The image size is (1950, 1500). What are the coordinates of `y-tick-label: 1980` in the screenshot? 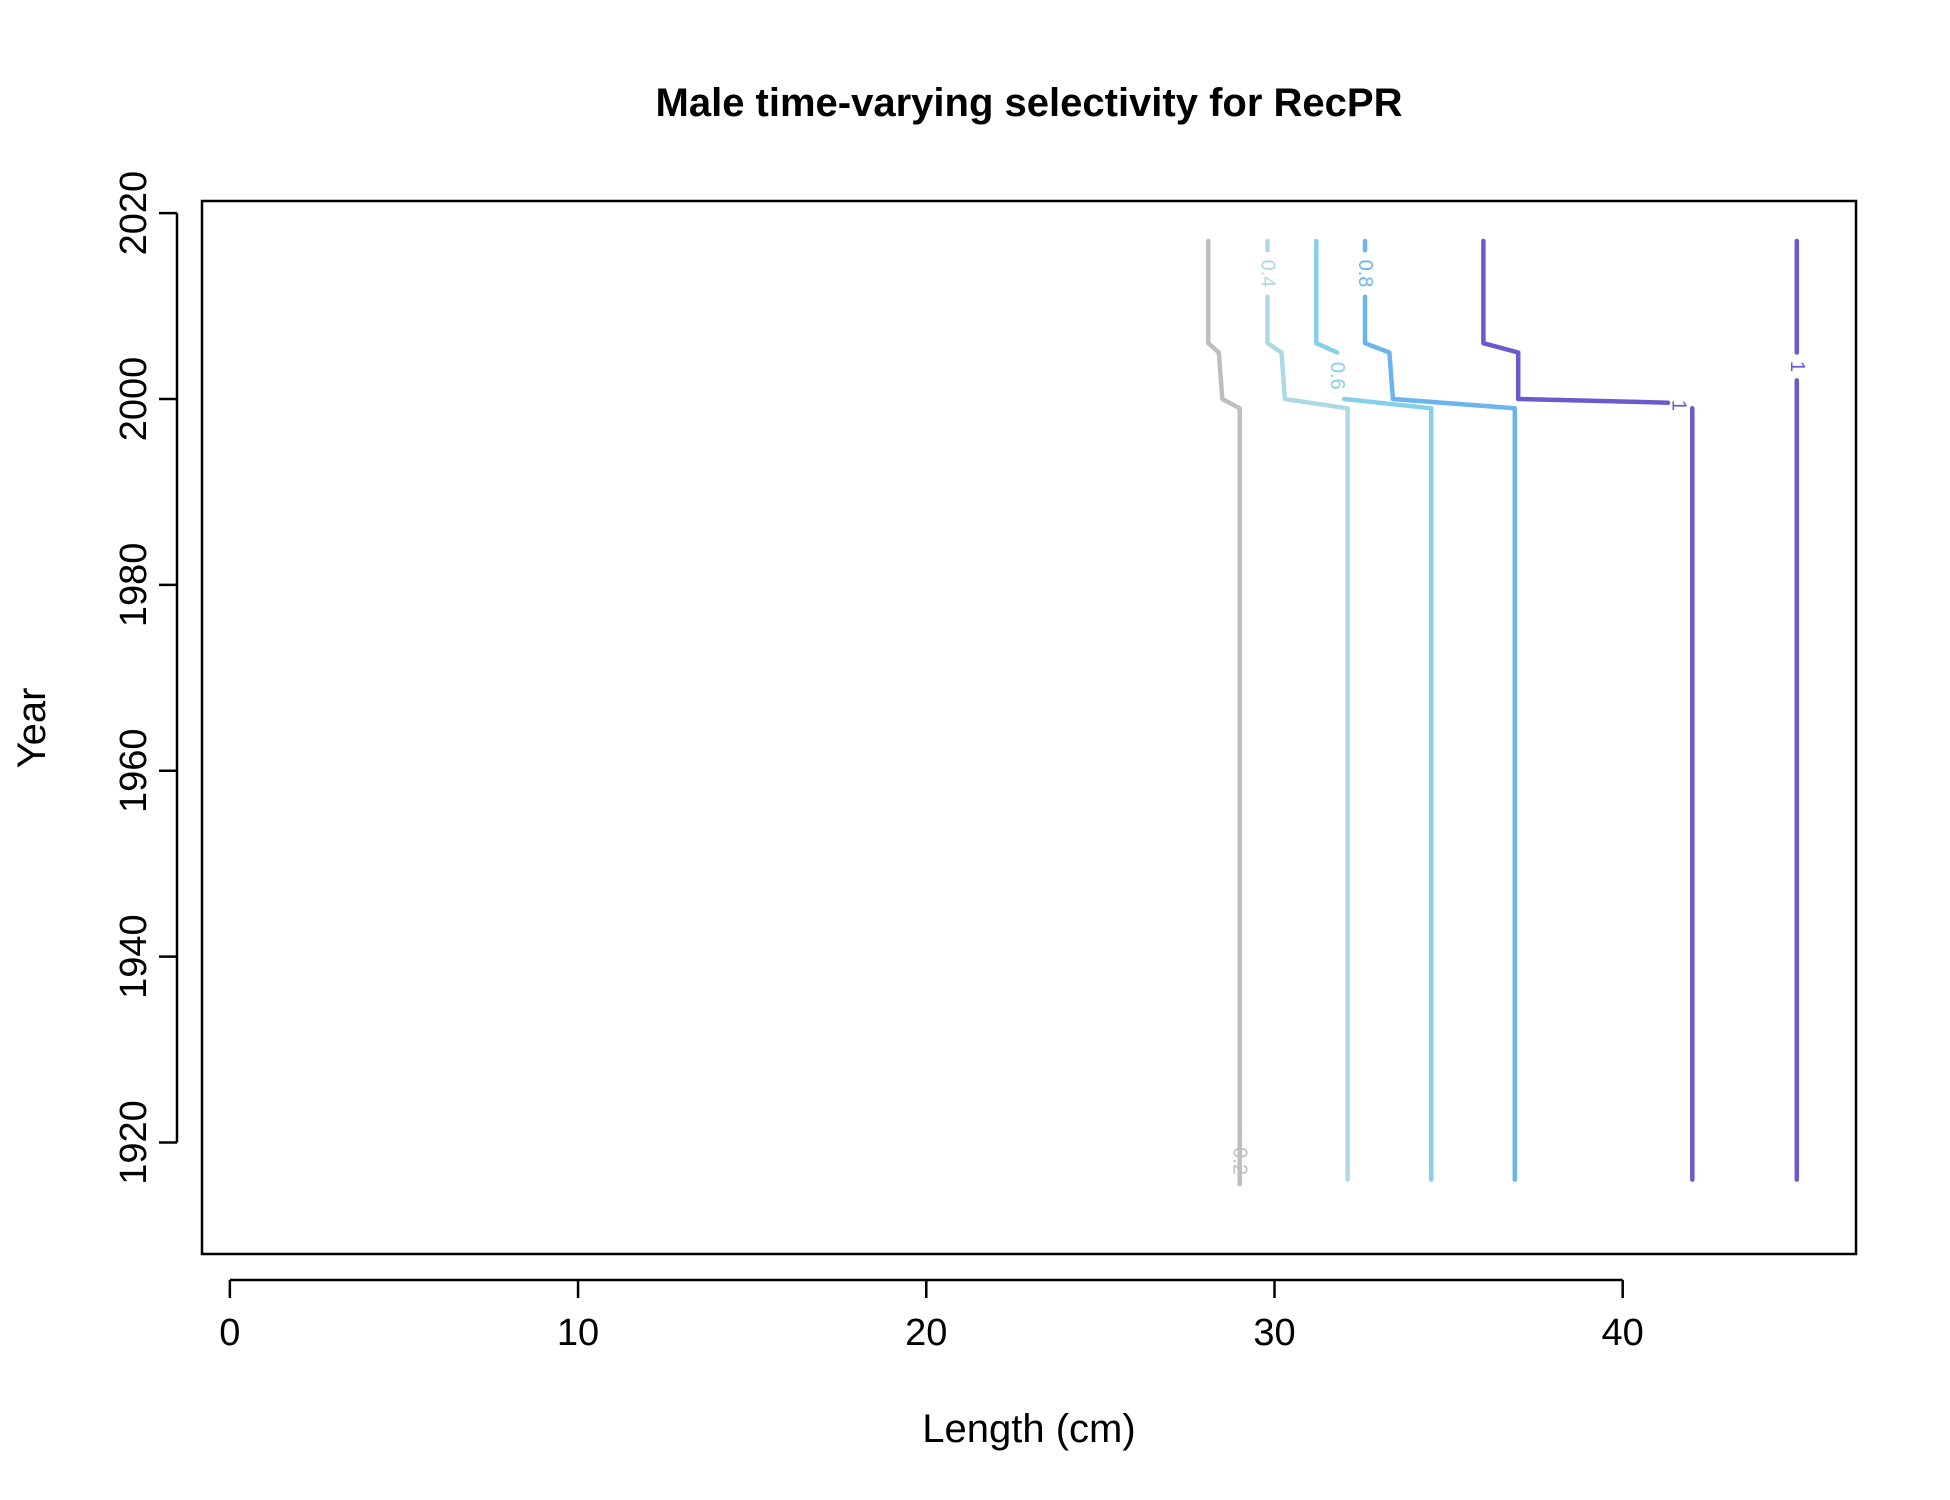 It's located at (134, 585).